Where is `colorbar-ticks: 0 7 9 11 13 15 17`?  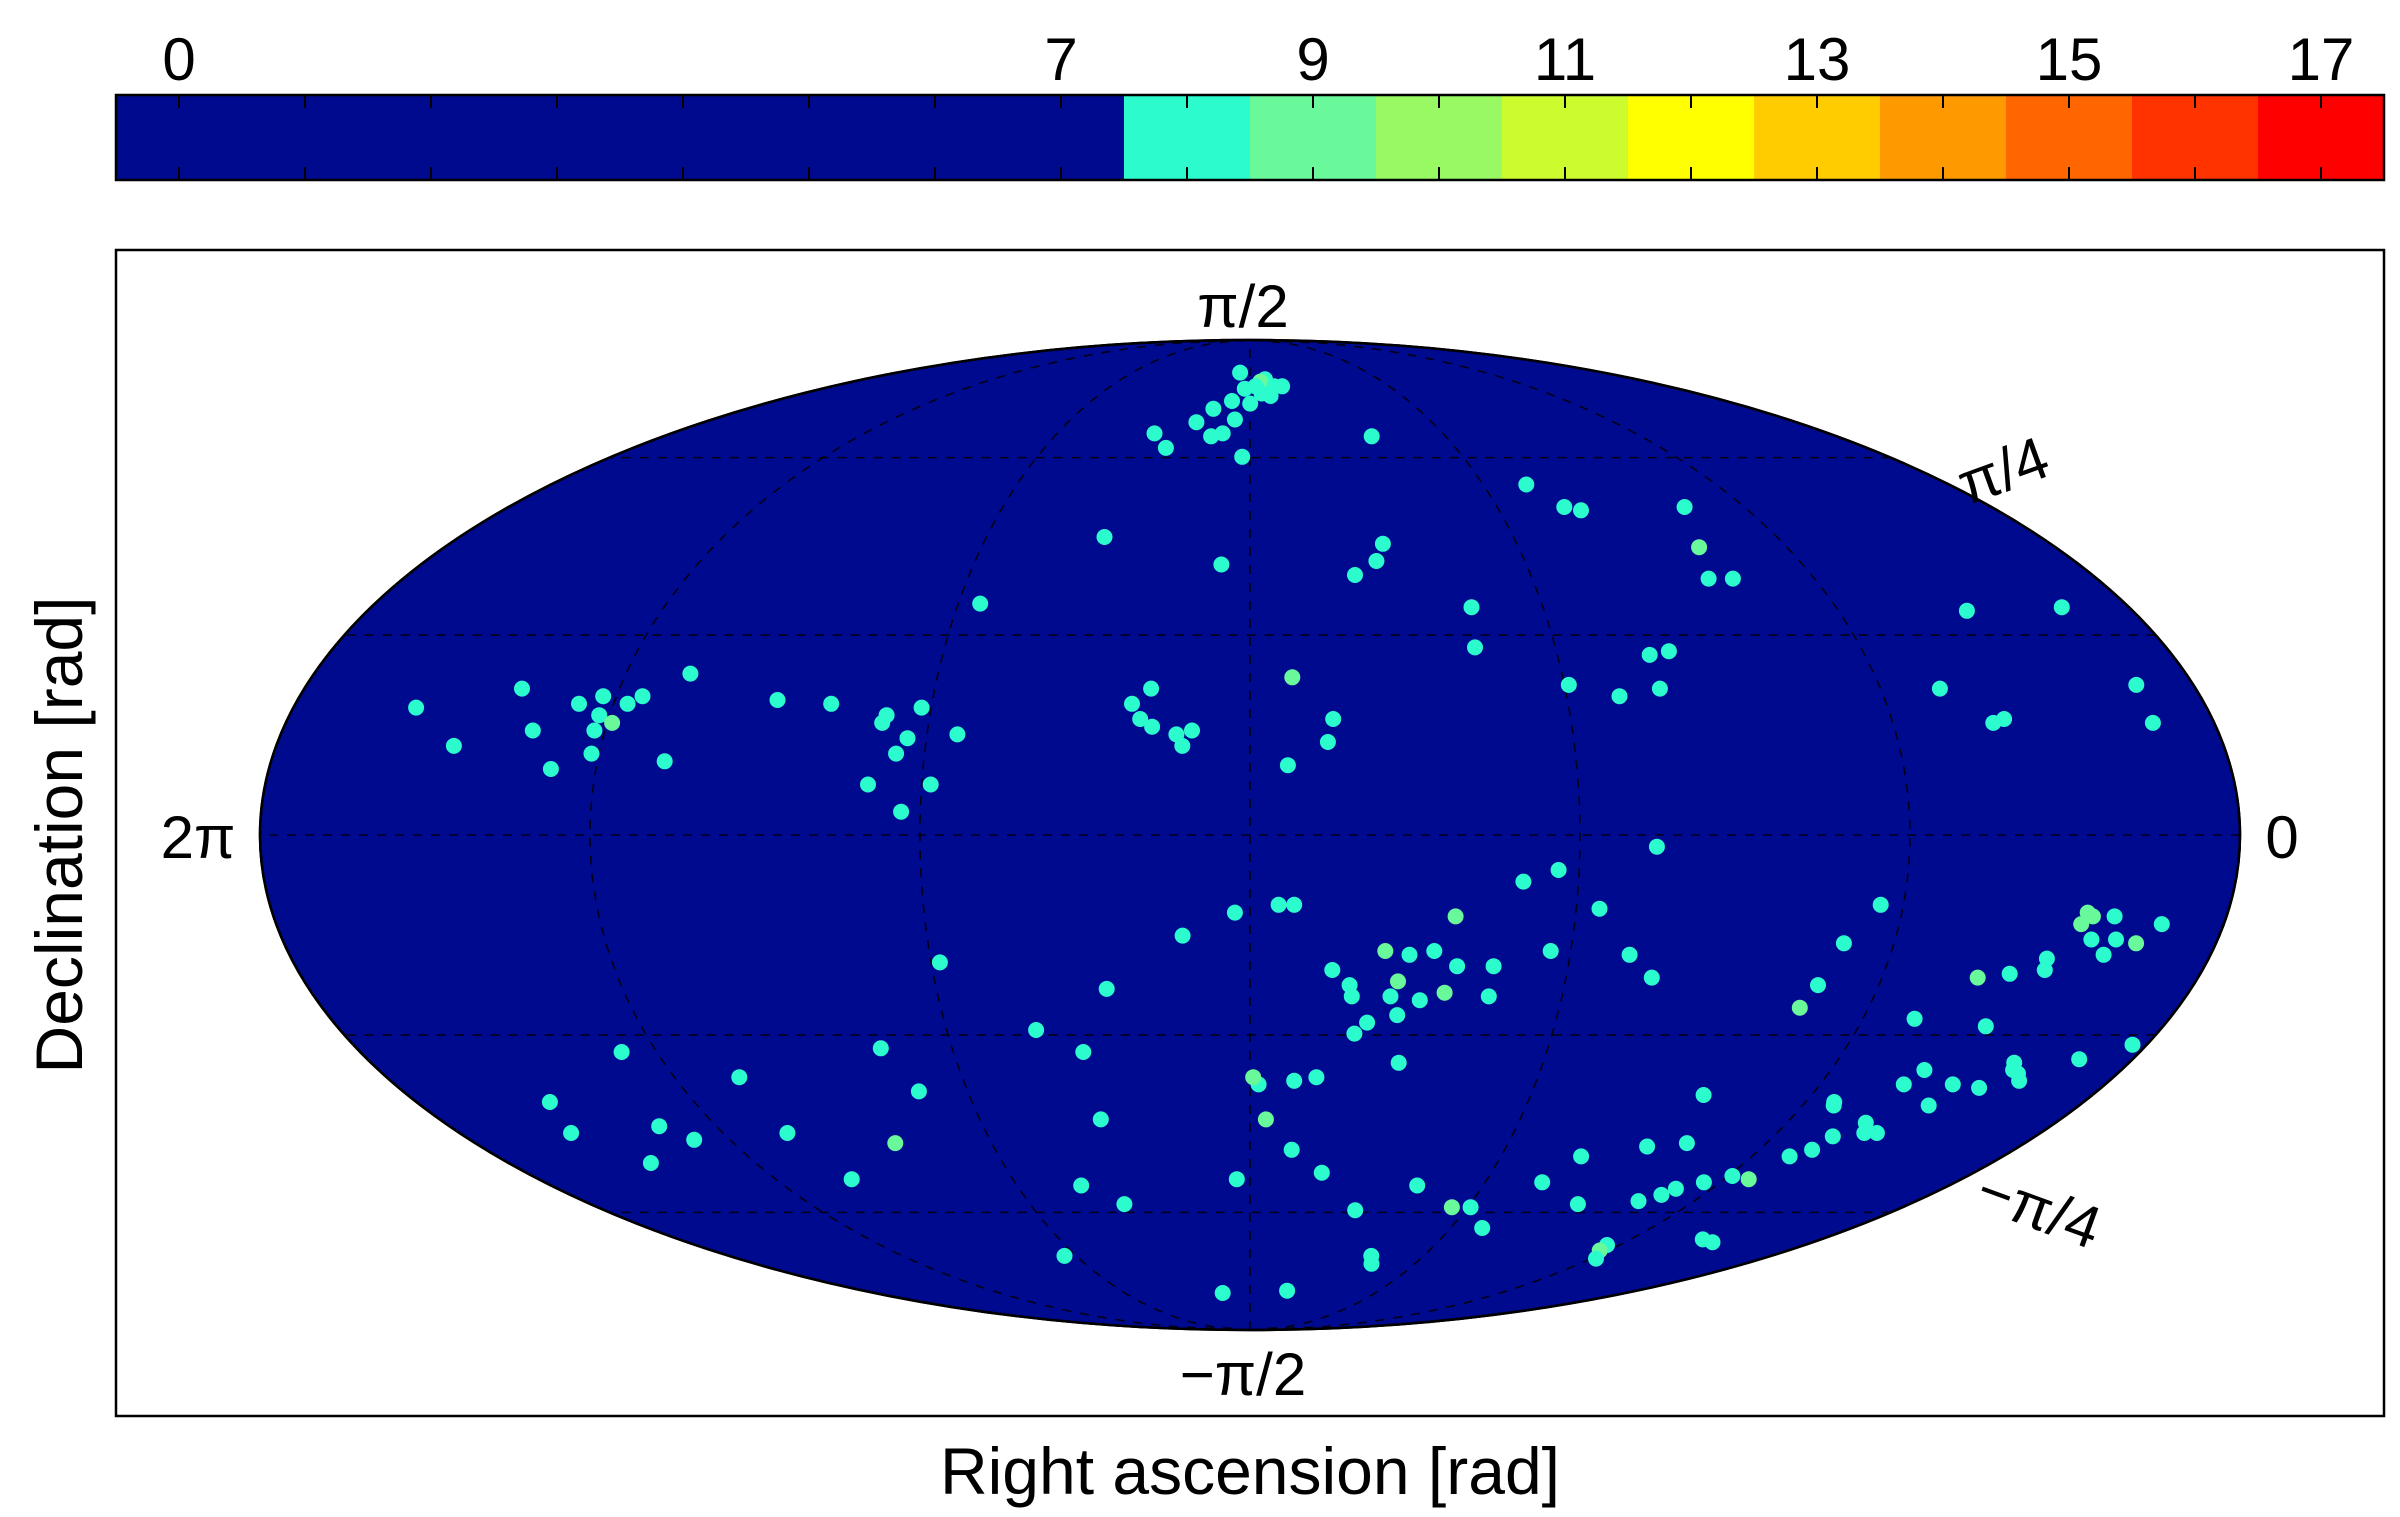
colorbar-ticks: 0 7 9 11 13 15 17 is located at coordinates (1258, 103).